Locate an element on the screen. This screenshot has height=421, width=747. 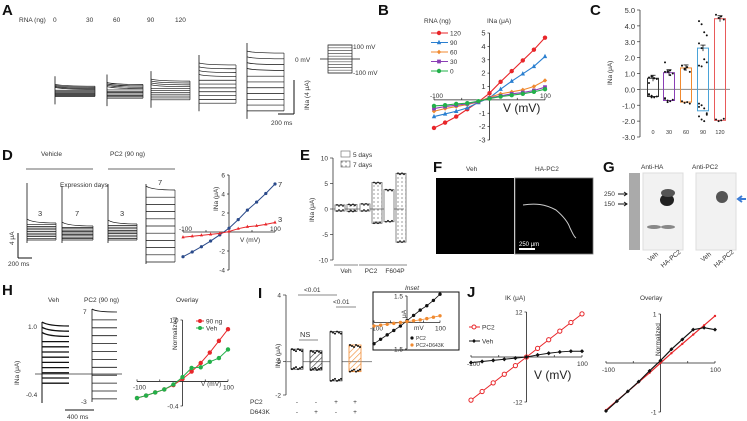
panel-label-i: I is located at coordinates (260, 293).